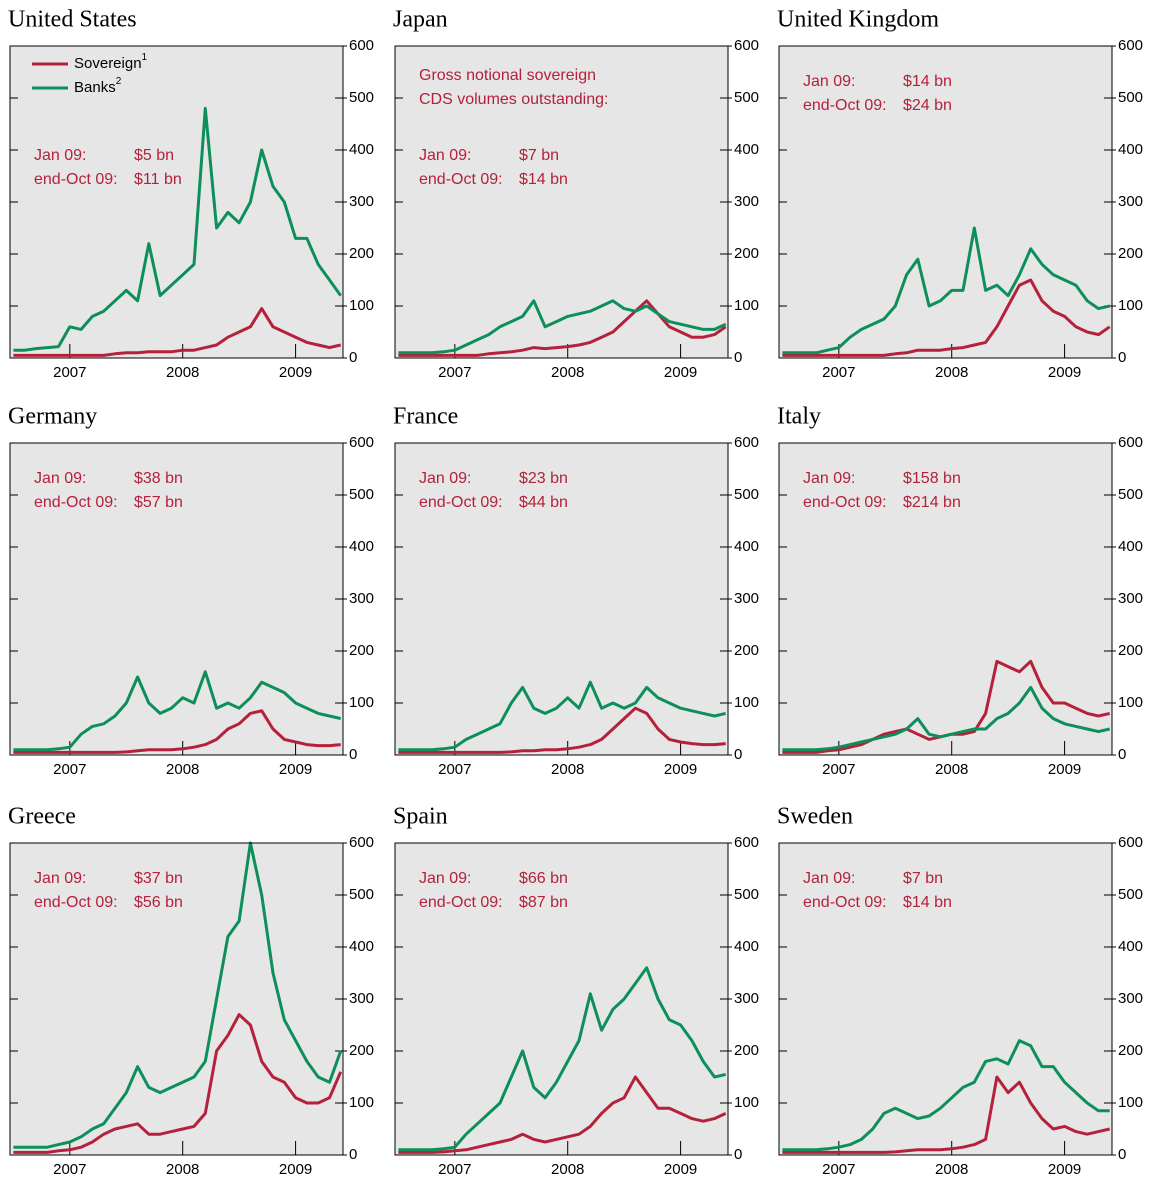 The image size is (1156, 1184). What do you see at coordinates (425, 417) in the screenshot?
I see `panel-title: France` at bounding box center [425, 417].